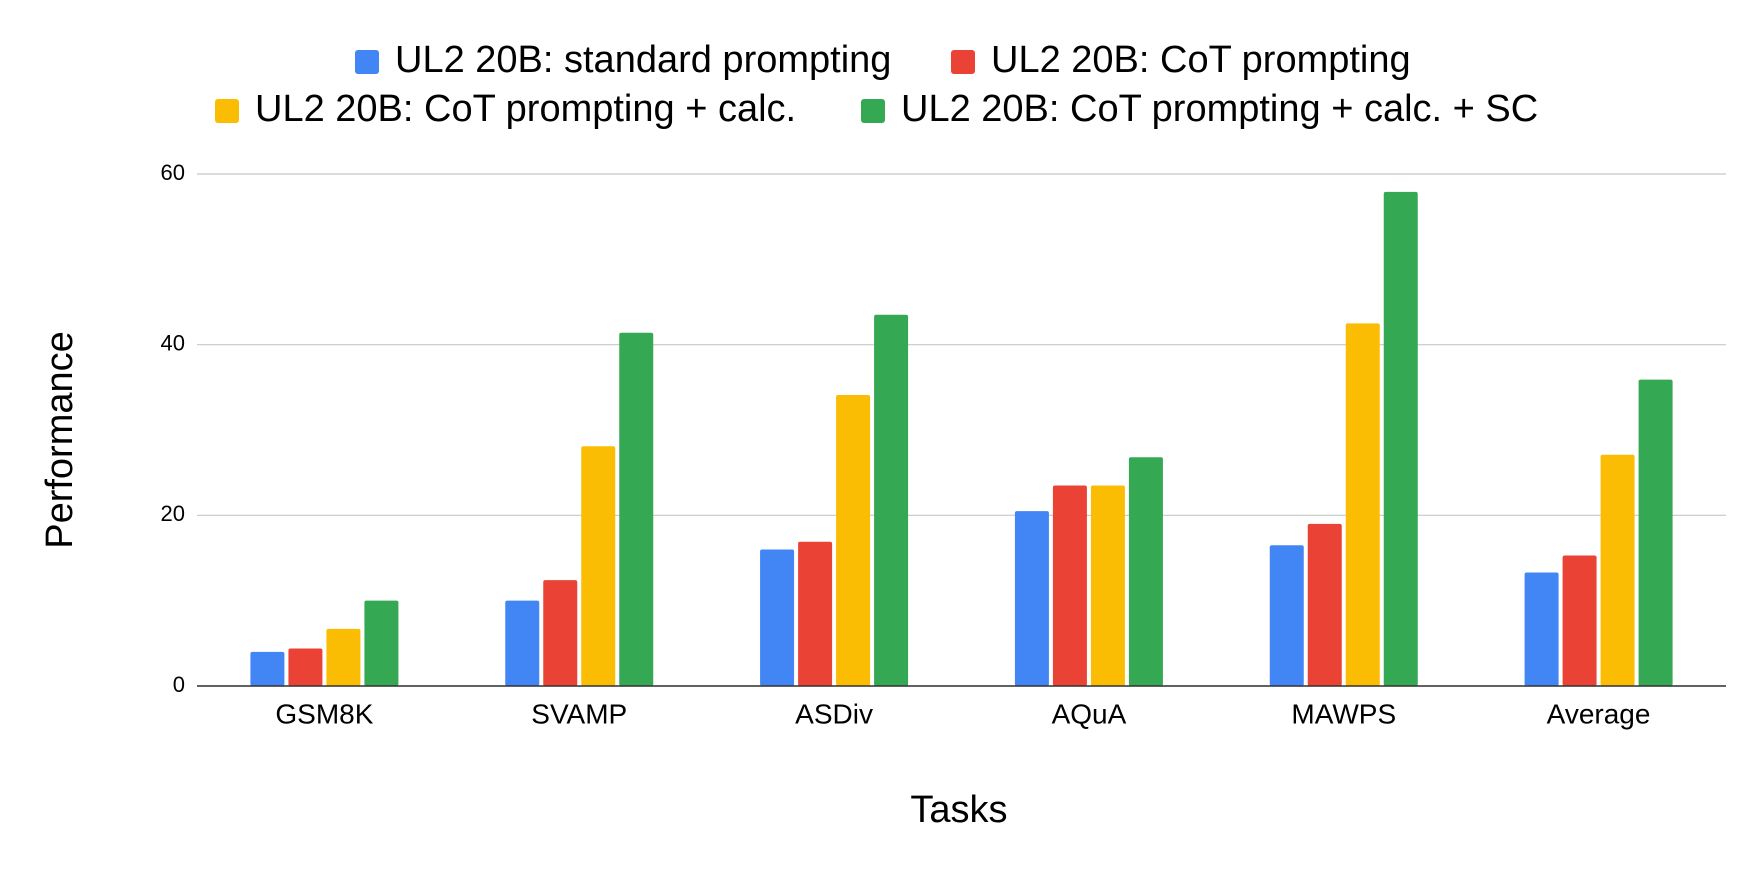  I want to click on x-tick-label: MAWPS, so click(1343, 713).